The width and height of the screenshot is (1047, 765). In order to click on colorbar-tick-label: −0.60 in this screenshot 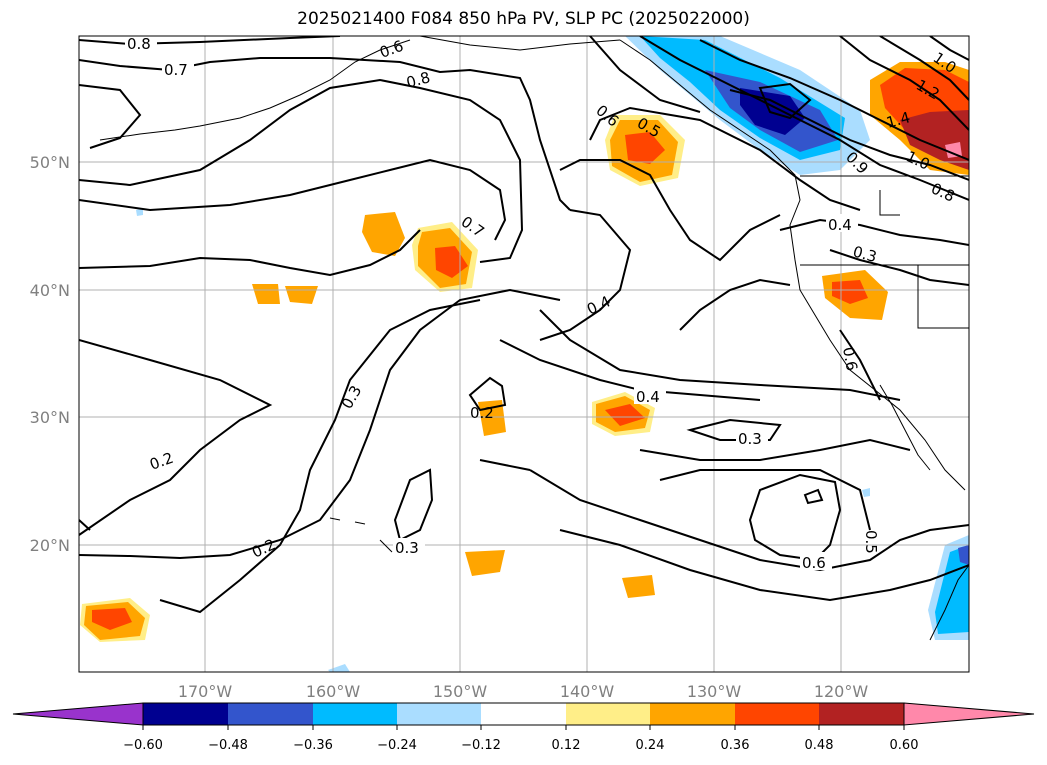, I will do `click(143, 745)`.